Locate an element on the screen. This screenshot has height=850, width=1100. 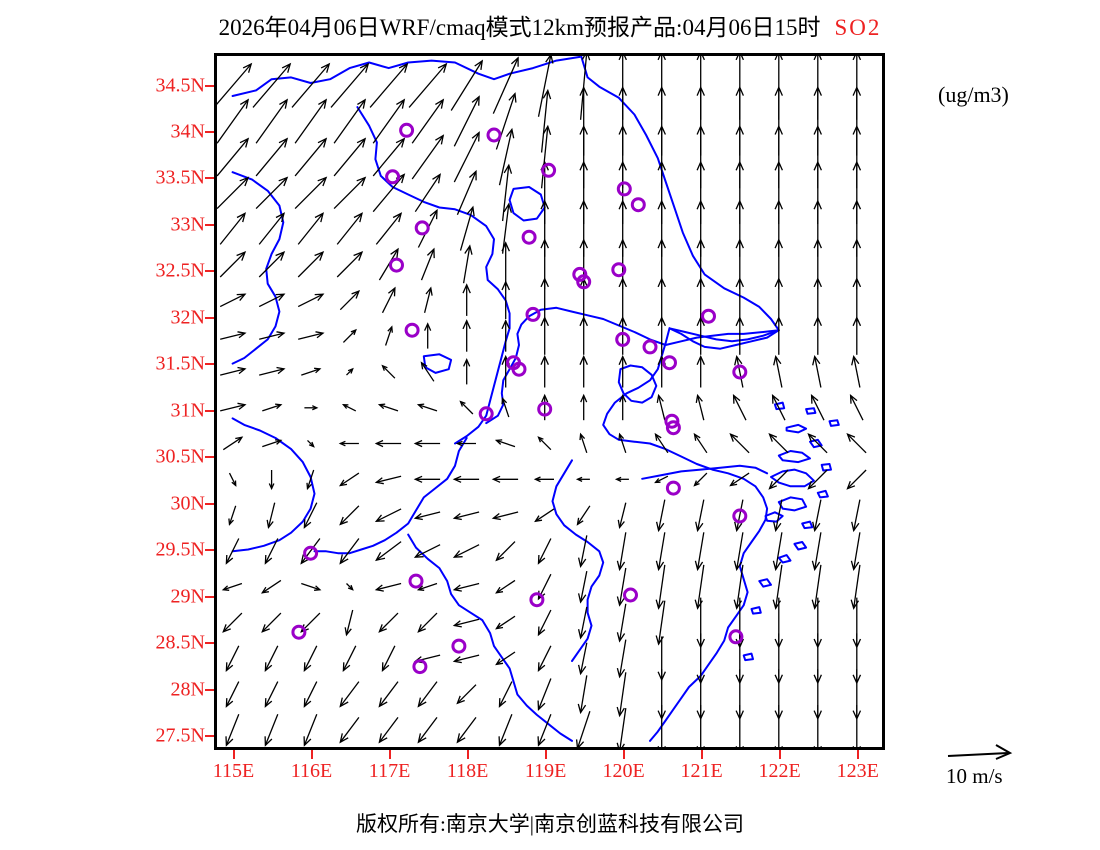
y-axis-tick-mark is located at coordinates (209, 643).